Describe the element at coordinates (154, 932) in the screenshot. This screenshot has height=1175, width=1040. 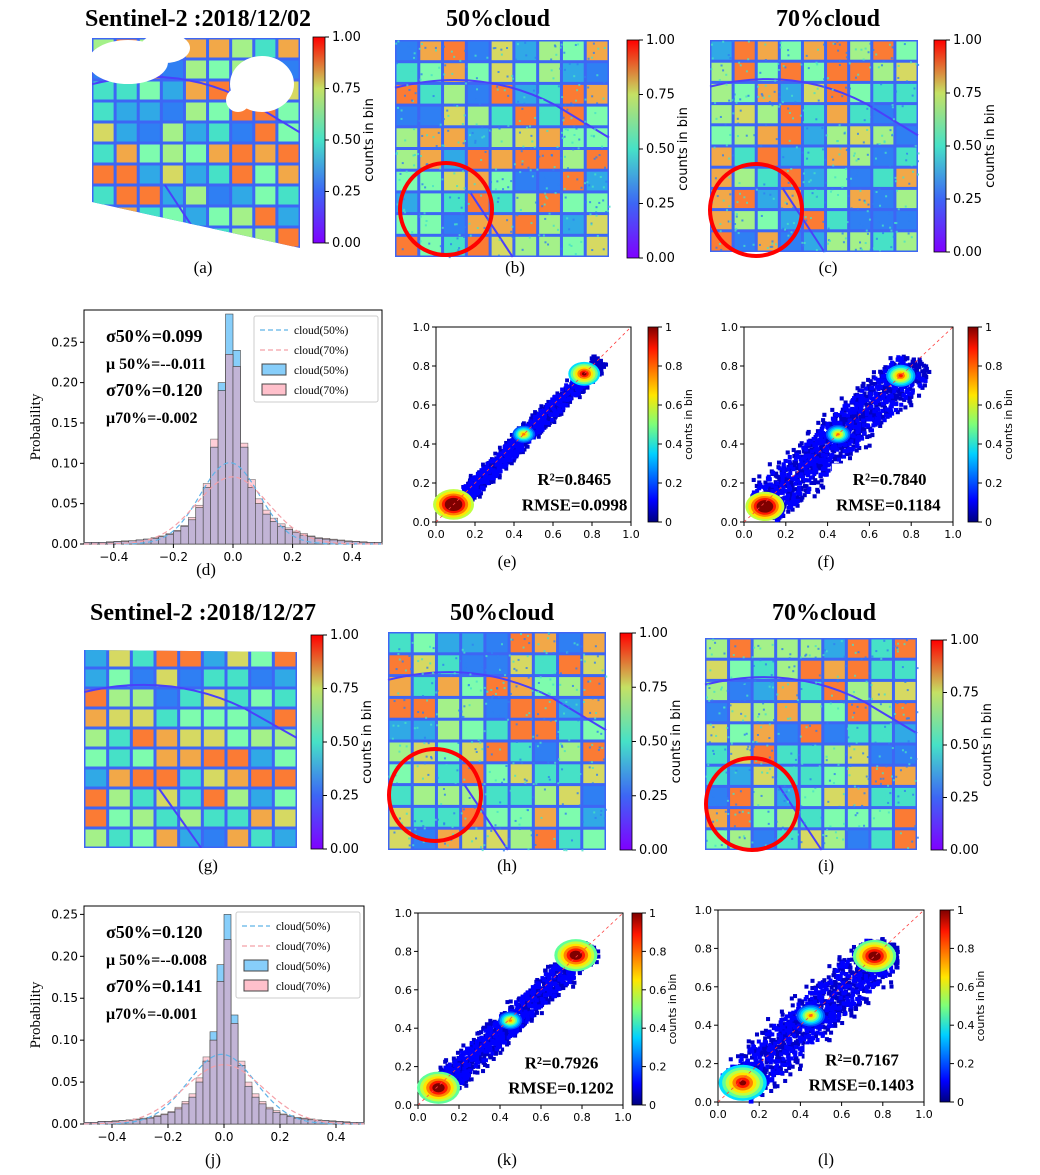
I see `hist-j-stat: σ50%=0.120` at that location.